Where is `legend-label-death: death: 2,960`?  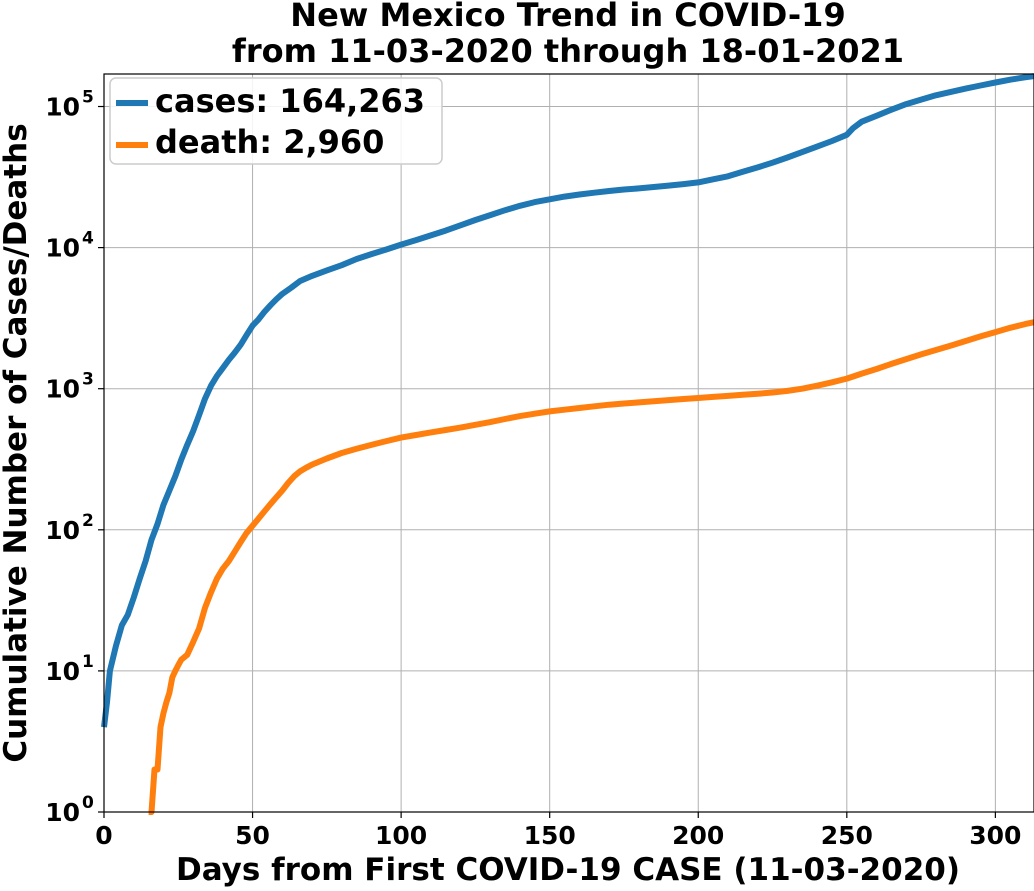 legend-label-death: death: 2,960 is located at coordinates (269, 142).